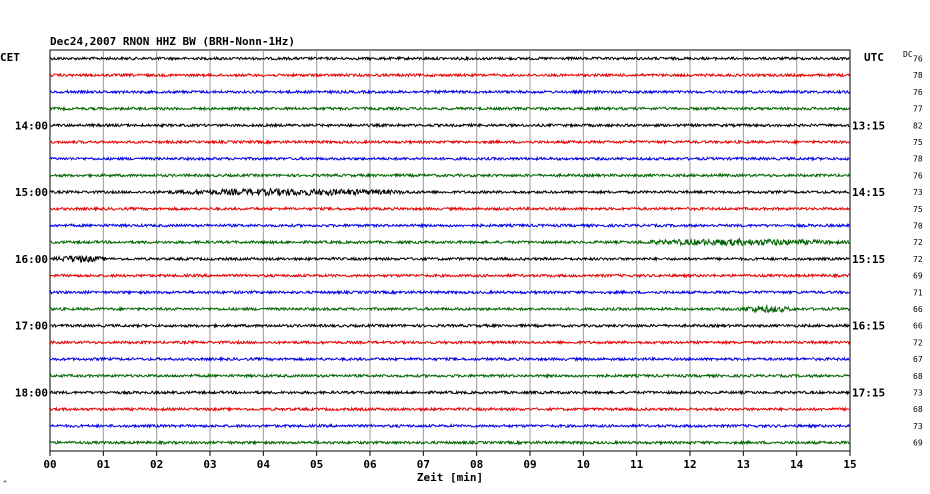  Describe the element at coordinates (31, 259) in the screenshot. I see `left-time-label: 16:00` at that location.